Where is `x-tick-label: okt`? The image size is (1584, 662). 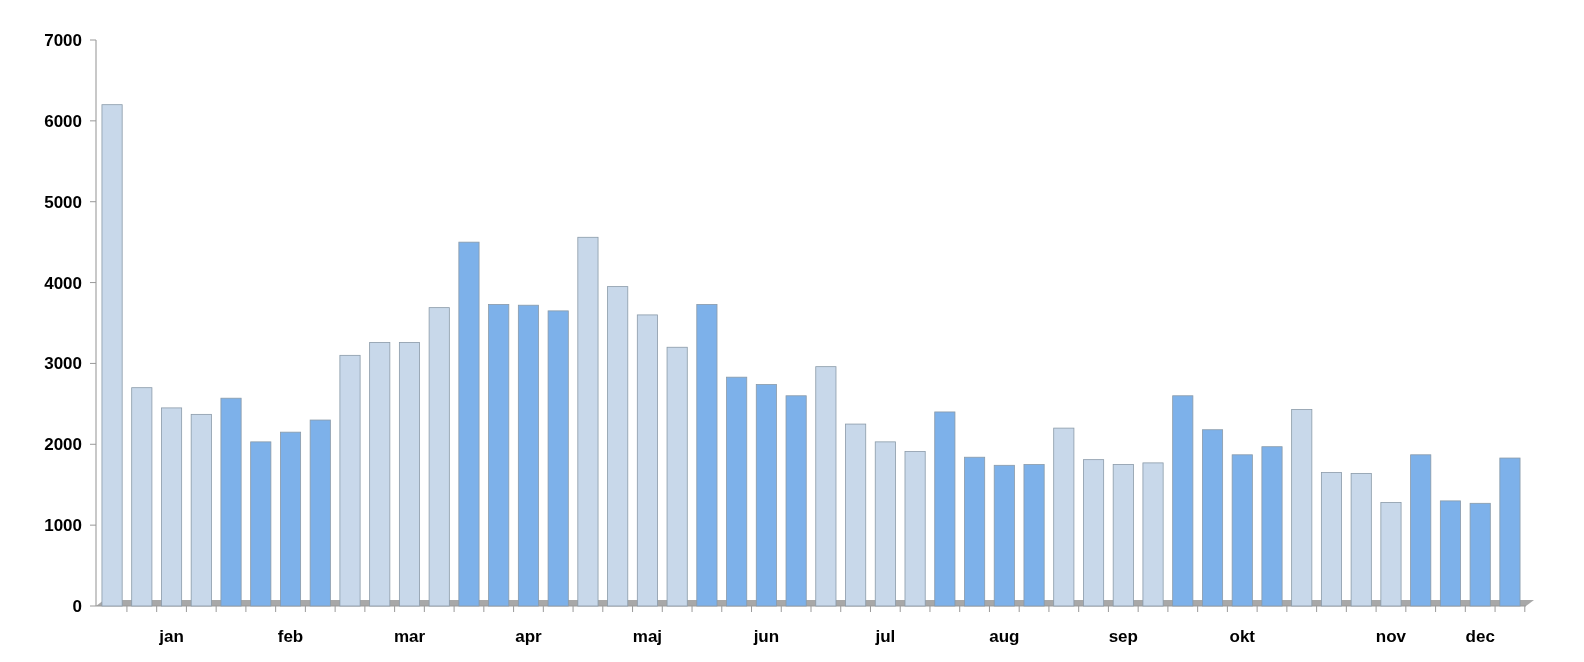
x-tick-label: okt is located at coordinates (1242, 636).